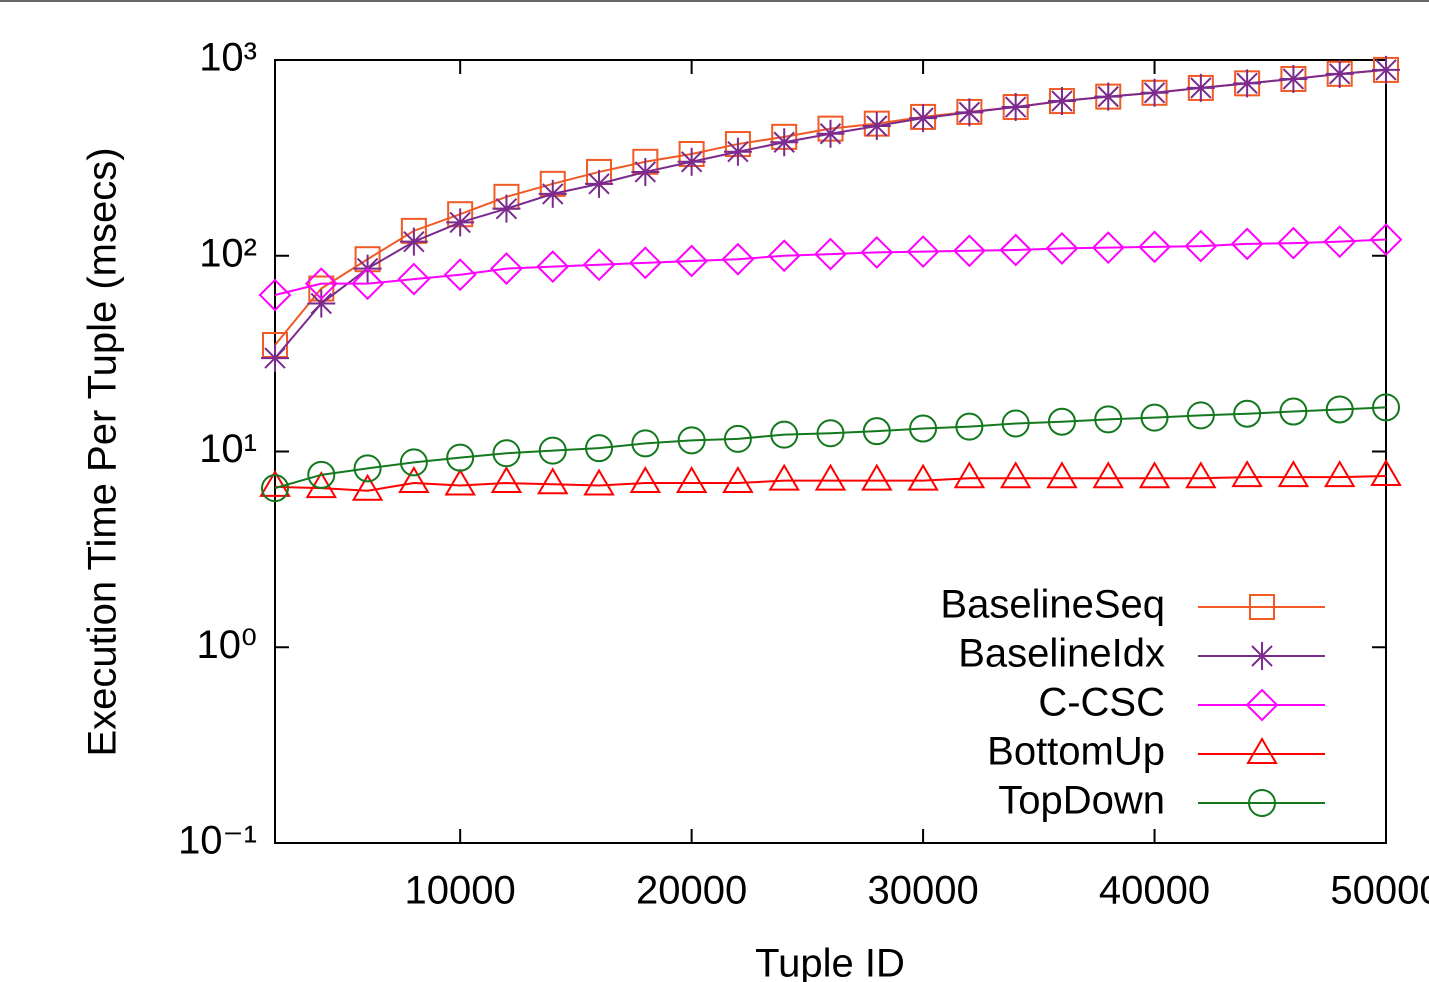 The width and height of the screenshot is (1429, 982). I want to click on x-tick-label: 50000, so click(1379, 891).